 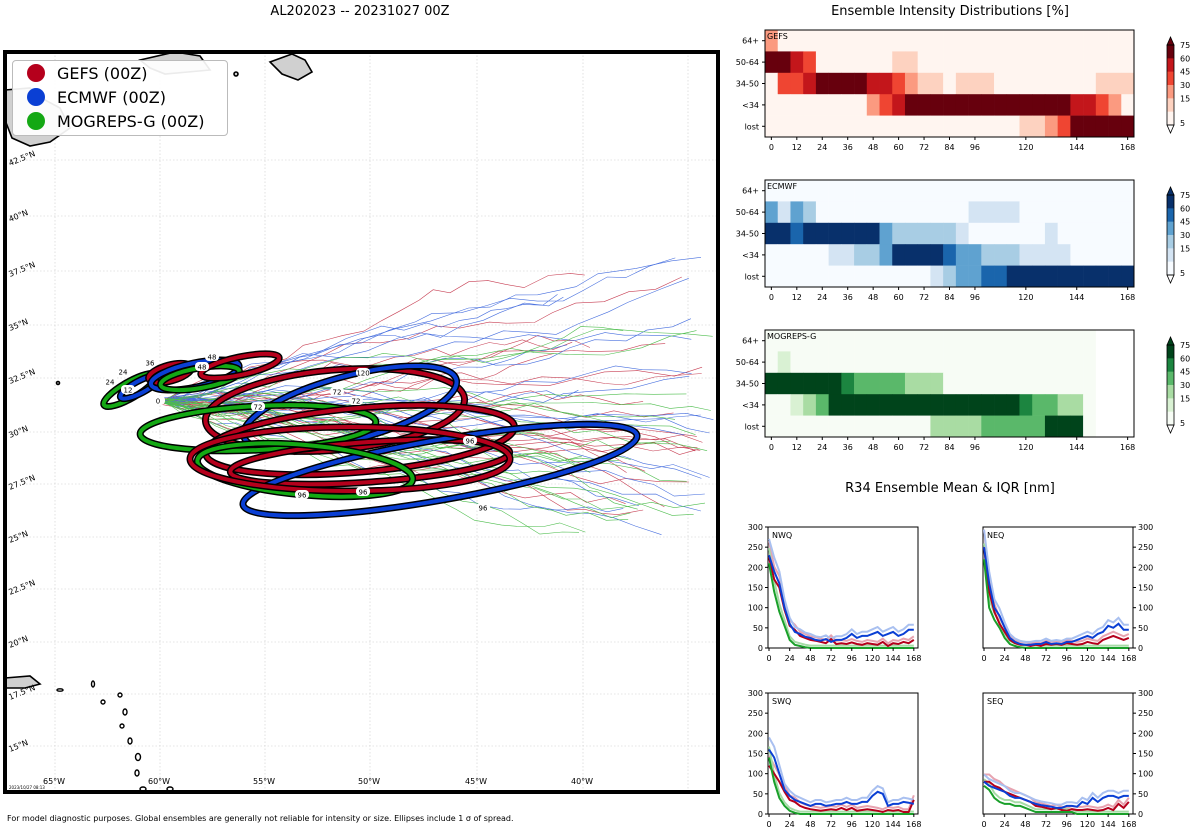 I want to click on r34-x-tick: 120, so click(x=872, y=658).